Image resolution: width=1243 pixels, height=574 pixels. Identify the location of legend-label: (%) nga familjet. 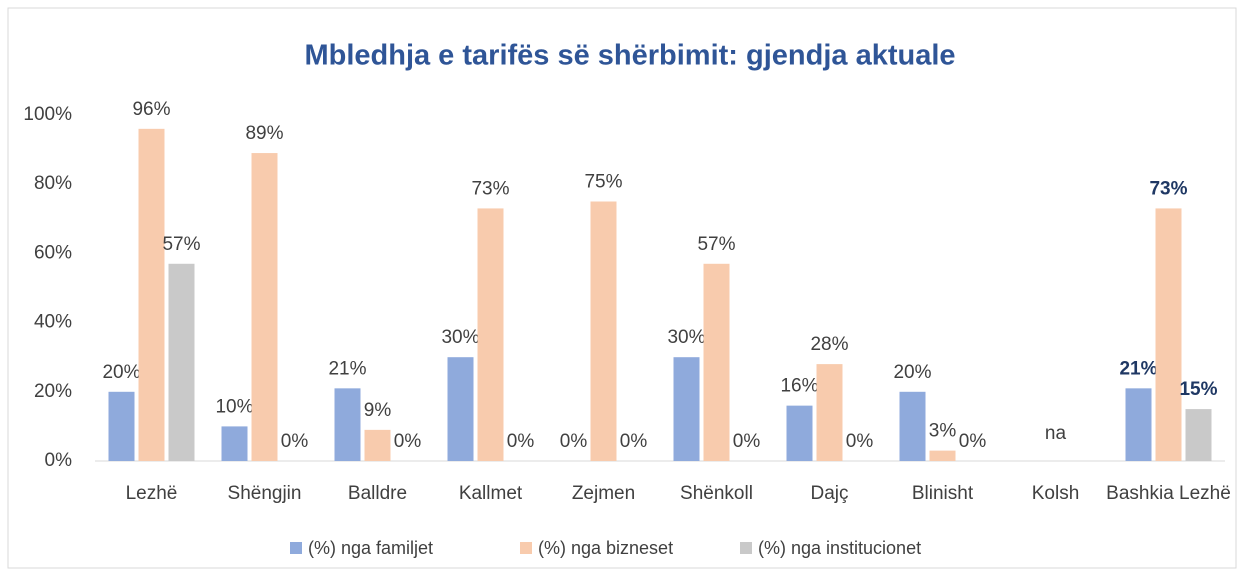
(370, 548).